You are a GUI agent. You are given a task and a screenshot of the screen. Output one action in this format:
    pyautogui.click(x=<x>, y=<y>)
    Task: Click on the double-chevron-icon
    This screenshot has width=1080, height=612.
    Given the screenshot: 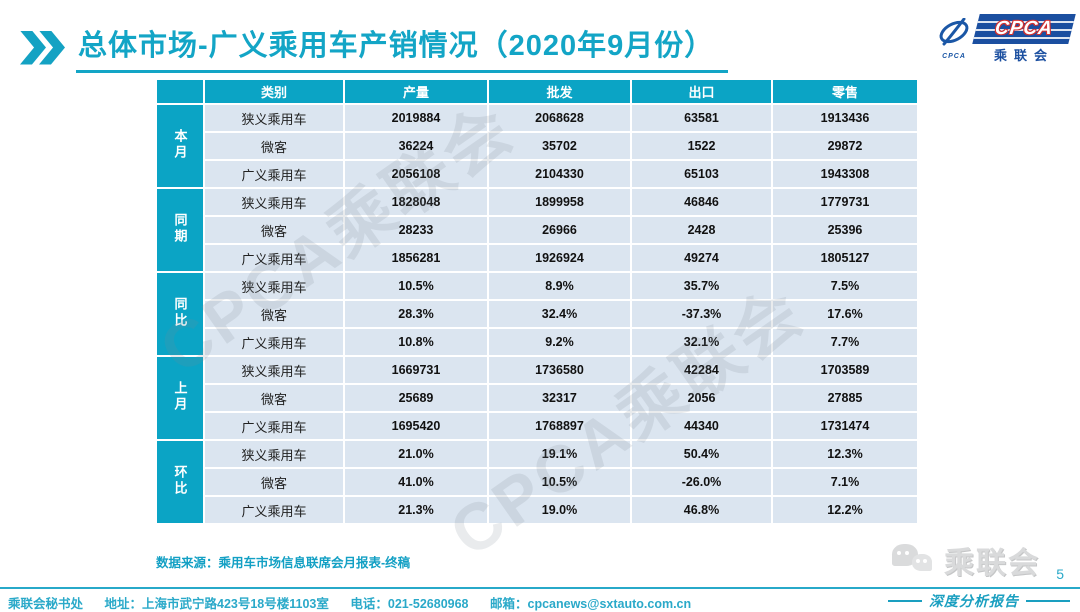 What is the action you would take?
    pyautogui.click(x=42, y=47)
    